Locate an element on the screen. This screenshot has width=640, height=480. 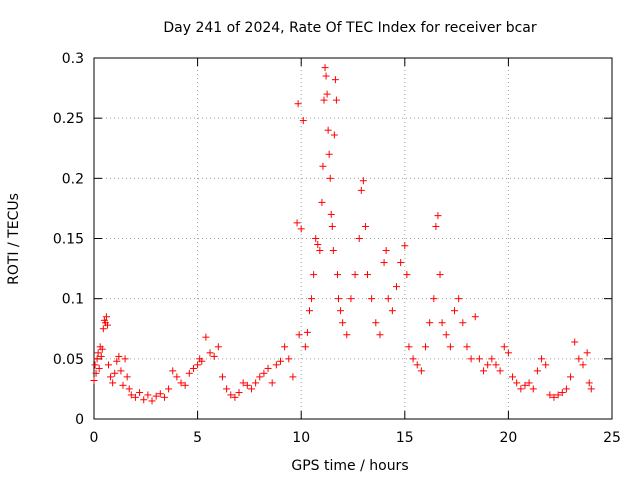
y-tick-label: 0.1 is located at coordinates (73, 300).